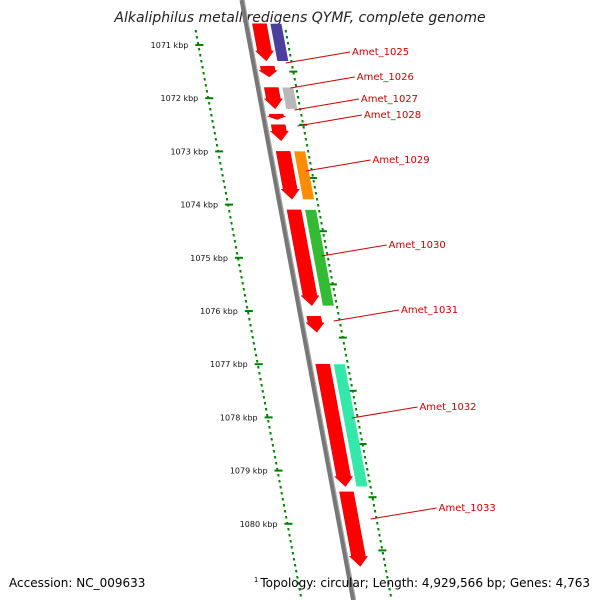 The width and height of the screenshot is (600, 600). What do you see at coordinates (170, 45) in the screenshot?
I see `kbp-tick-label: 1071 kbp` at bounding box center [170, 45].